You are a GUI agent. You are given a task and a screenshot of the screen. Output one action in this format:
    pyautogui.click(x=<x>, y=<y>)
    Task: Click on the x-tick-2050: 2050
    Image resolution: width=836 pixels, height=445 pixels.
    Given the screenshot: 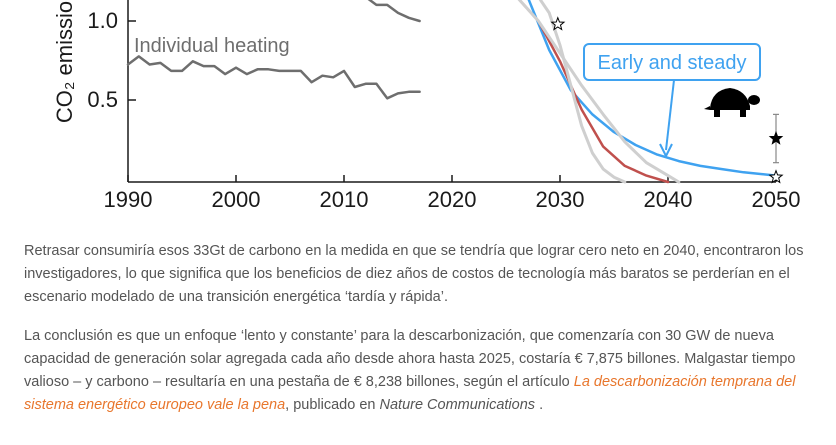 What is the action you would take?
    pyautogui.click(x=776, y=193)
    